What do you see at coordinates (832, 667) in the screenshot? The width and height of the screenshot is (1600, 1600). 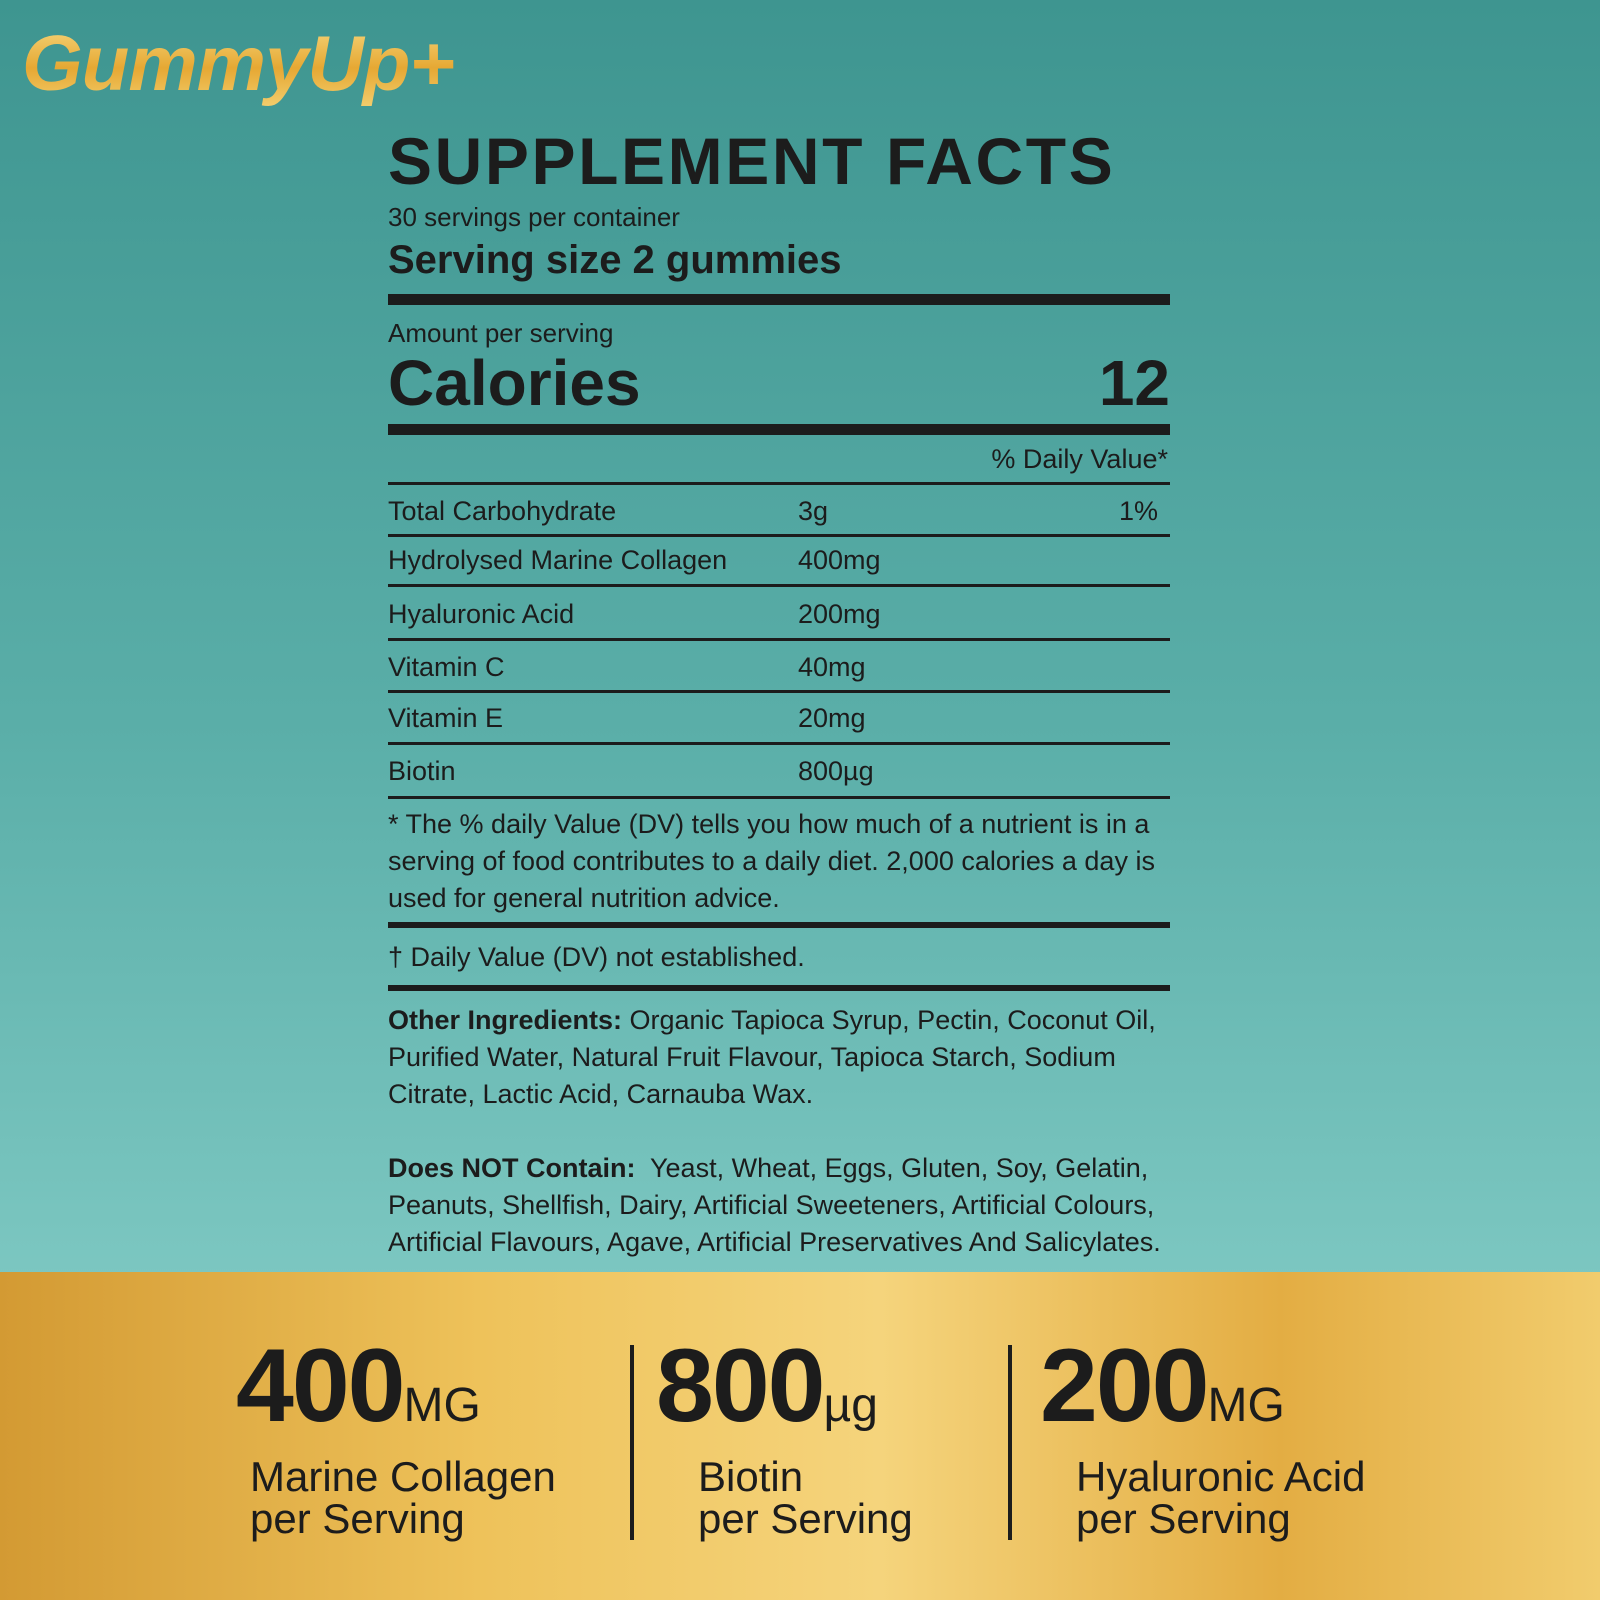 I see `nutrient-amount: 40mg` at bounding box center [832, 667].